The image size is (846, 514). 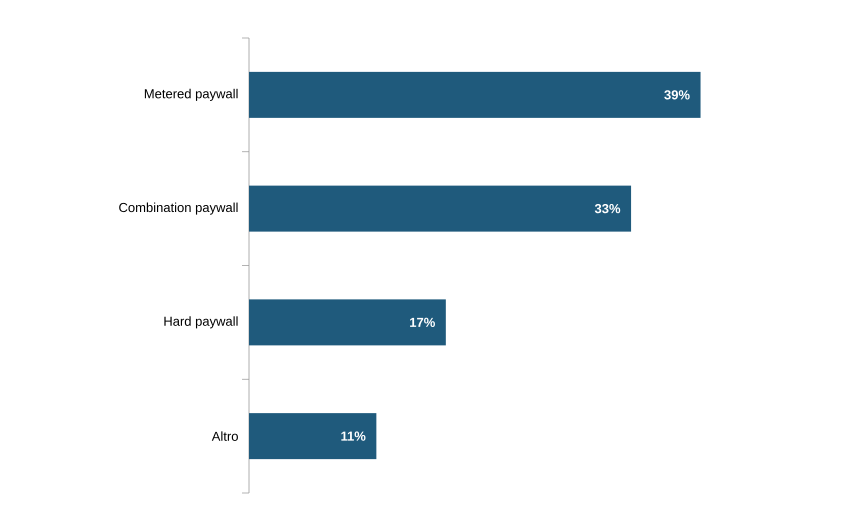 What do you see at coordinates (191, 94) in the screenshot?
I see `y-tick-label: Metered paywall` at bounding box center [191, 94].